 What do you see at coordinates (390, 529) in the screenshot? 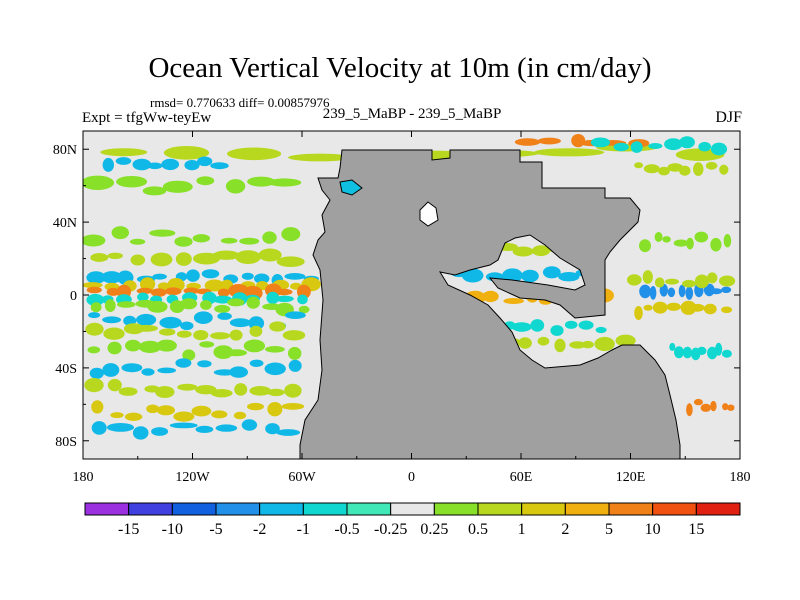
I see `colorbar-label: -0.25` at bounding box center [390, 529].